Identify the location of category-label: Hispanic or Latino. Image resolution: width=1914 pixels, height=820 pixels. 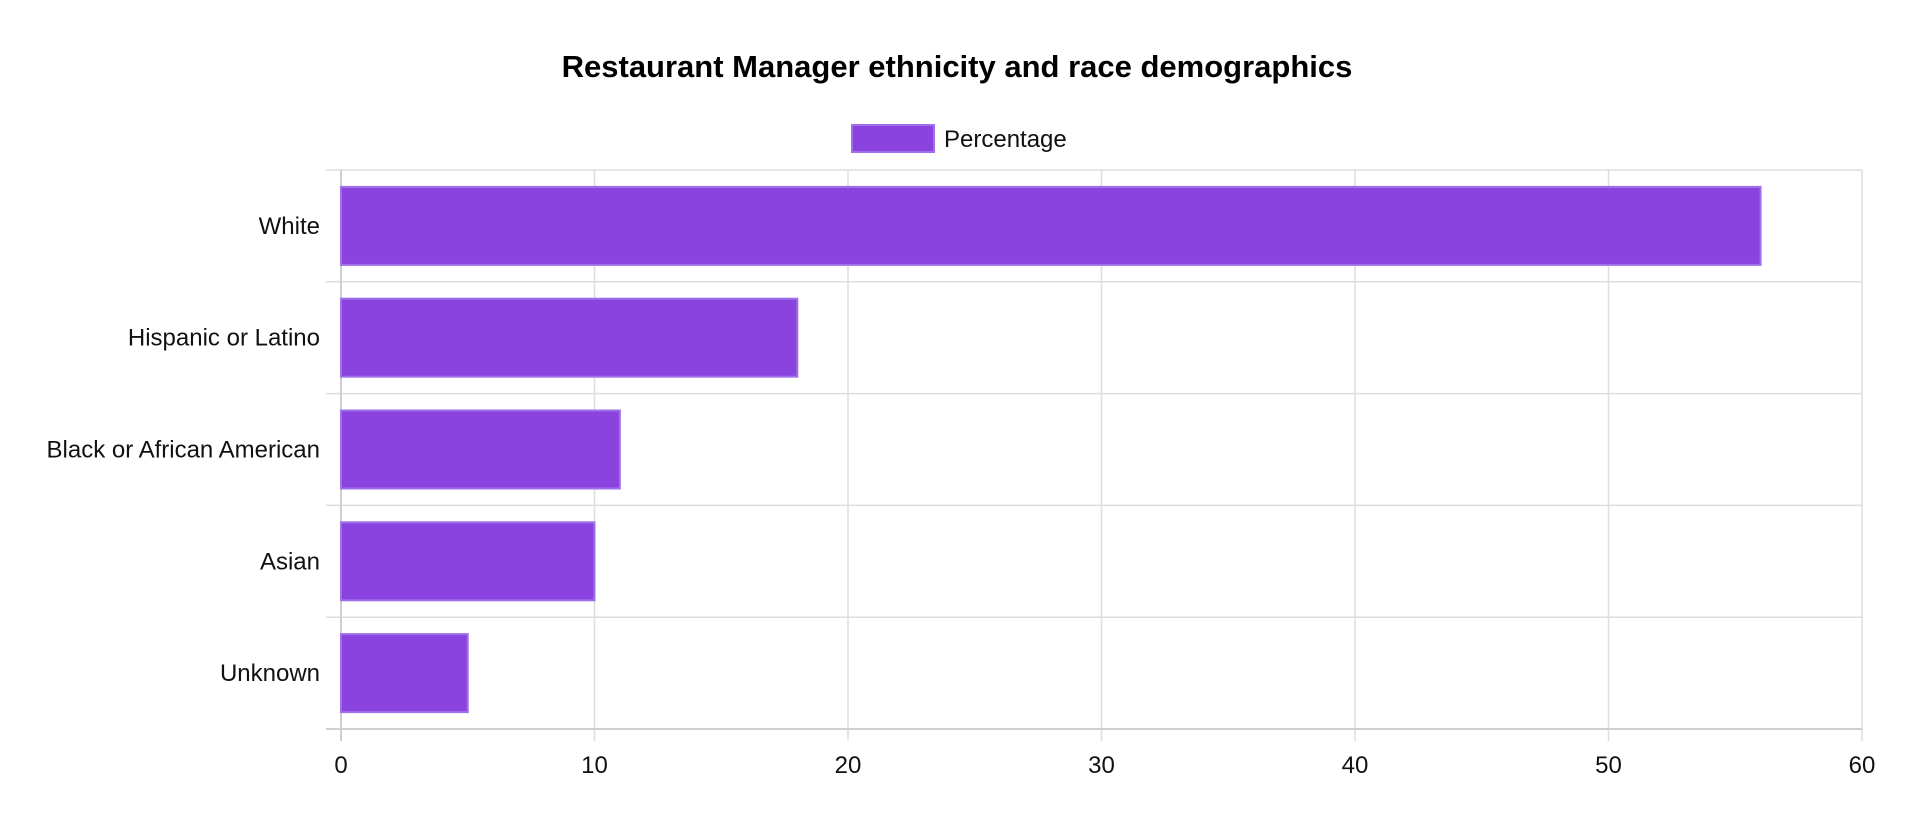
(224, 338).